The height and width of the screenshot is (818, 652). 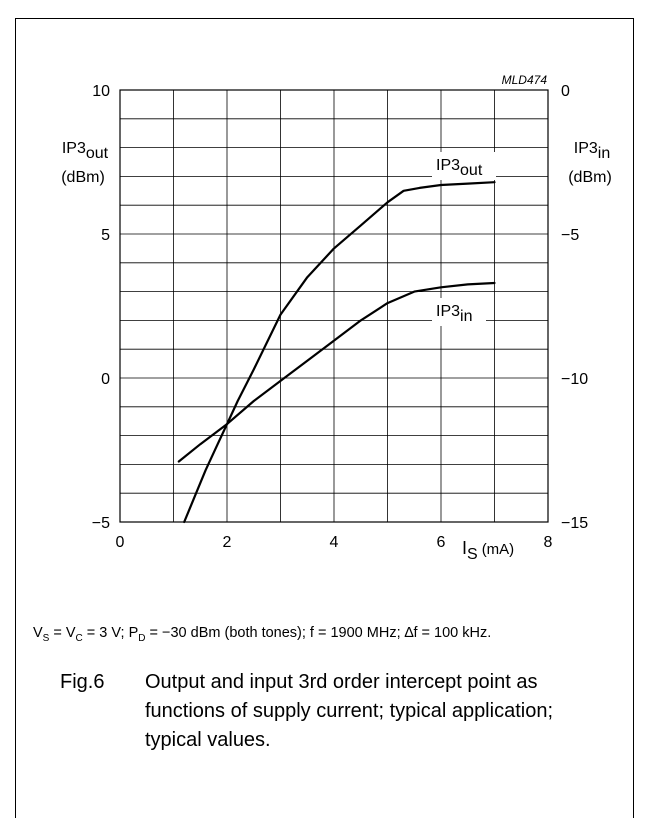 I want to click on ip3in-label-main: IP3, so click(x=448, y=311).